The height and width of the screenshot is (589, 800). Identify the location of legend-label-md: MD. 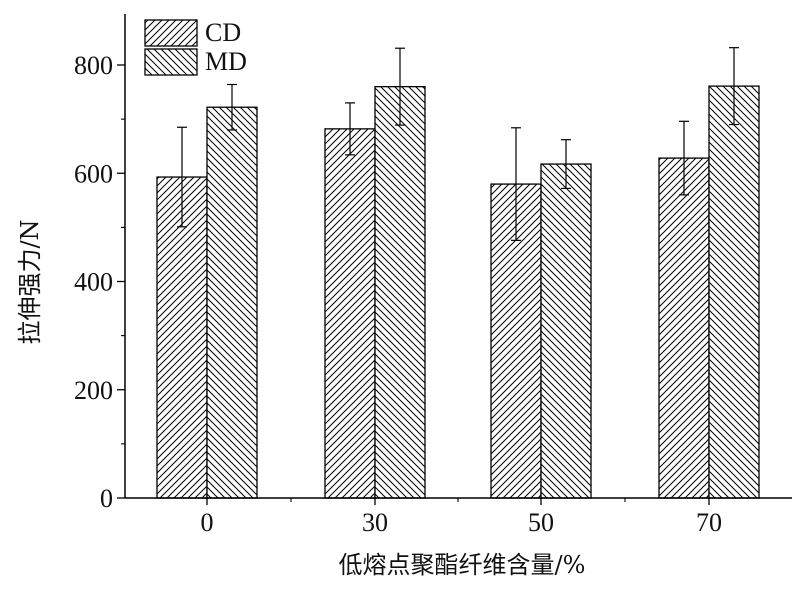
(226, 61).